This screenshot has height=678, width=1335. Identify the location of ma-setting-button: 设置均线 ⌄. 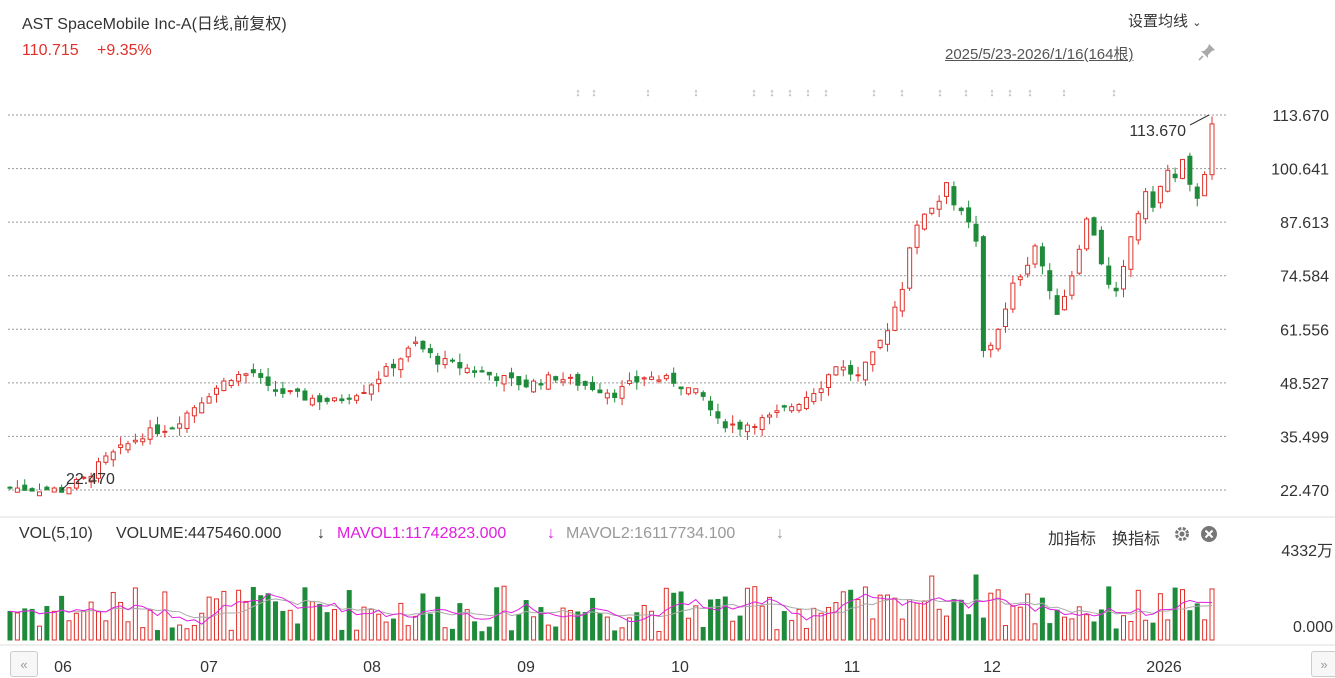
(1164, 20).